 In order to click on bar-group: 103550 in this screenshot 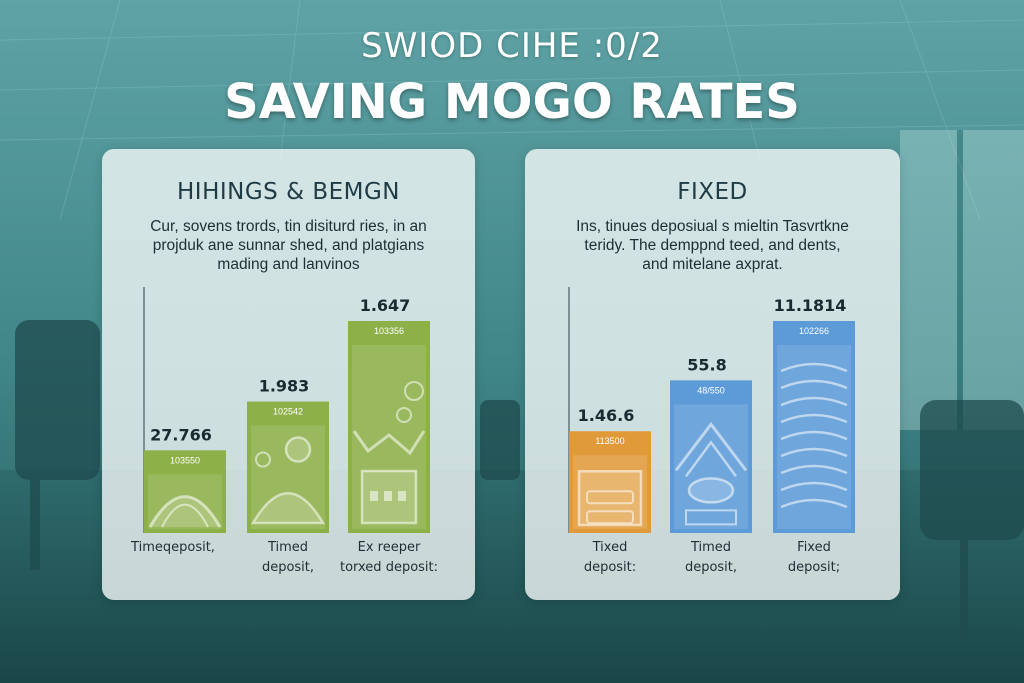, I will do `click(185, 491)`.